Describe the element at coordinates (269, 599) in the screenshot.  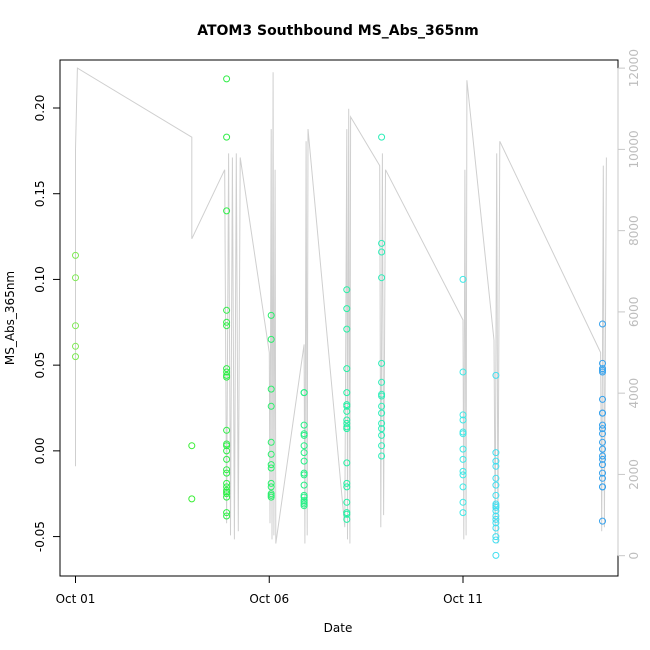
I see `x-tick-label: Oct 06` at that location.